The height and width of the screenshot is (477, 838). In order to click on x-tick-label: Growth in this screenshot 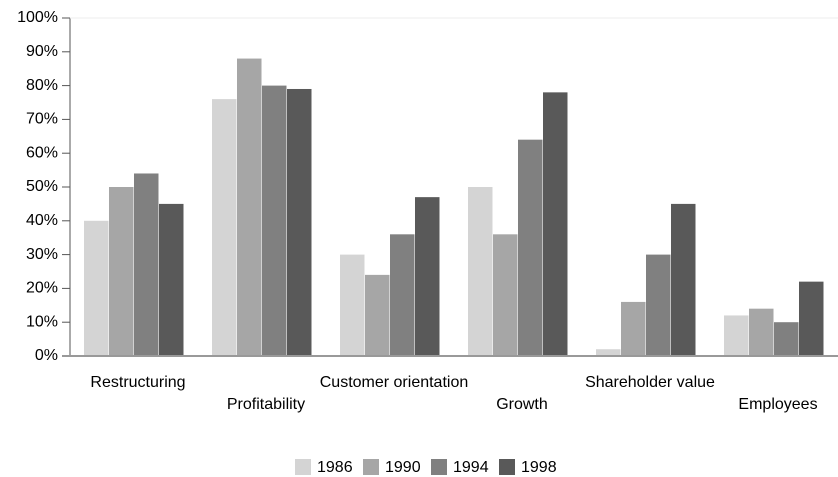, I will do `click(522, 404)`.